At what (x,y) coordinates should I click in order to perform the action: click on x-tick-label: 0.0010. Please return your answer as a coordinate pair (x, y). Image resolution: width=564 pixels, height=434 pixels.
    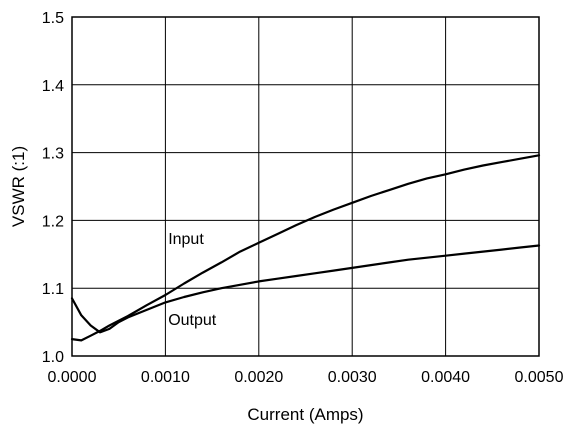
    Looking at the image, I should click on (165, 377).